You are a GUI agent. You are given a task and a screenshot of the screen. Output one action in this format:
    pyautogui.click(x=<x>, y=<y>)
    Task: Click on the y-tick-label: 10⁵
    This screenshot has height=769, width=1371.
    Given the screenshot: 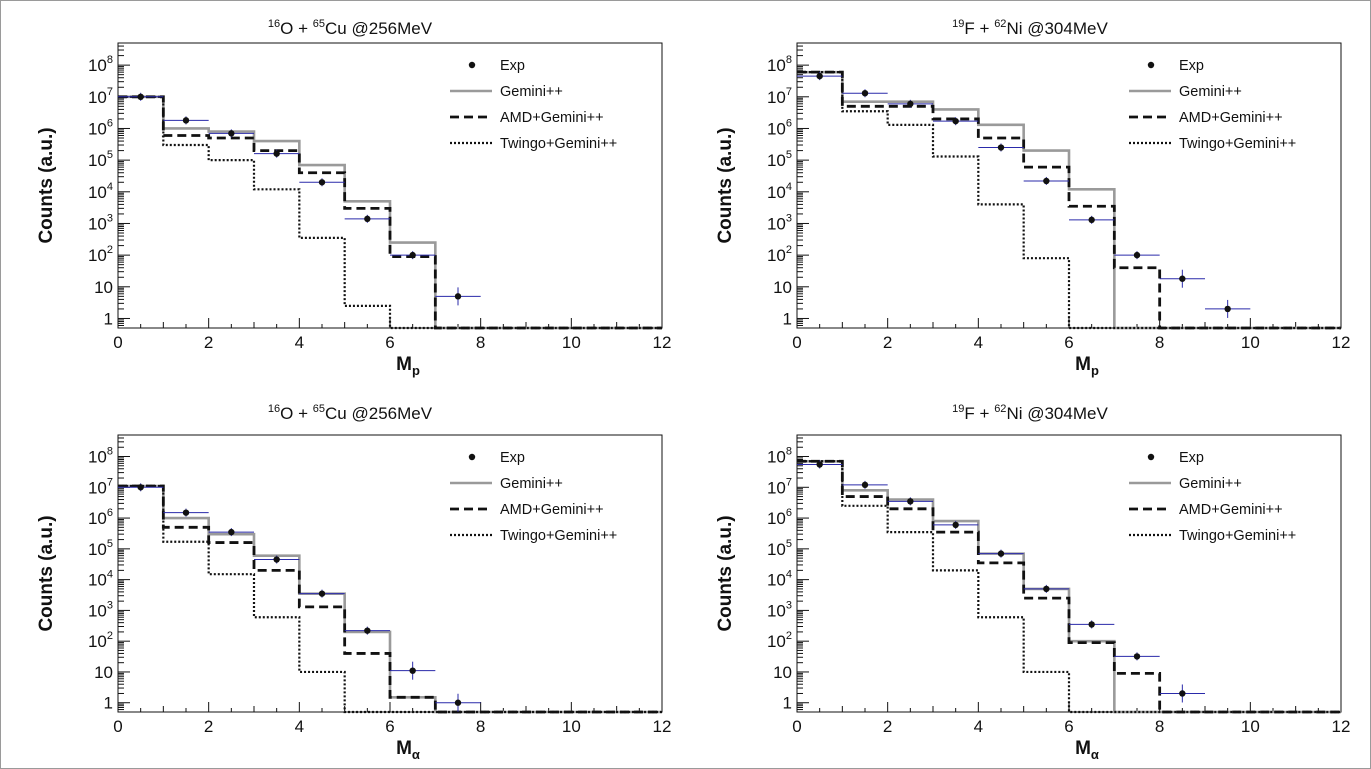 What is the action you would take?
    pyautogui.click(x=779, y=159)
    